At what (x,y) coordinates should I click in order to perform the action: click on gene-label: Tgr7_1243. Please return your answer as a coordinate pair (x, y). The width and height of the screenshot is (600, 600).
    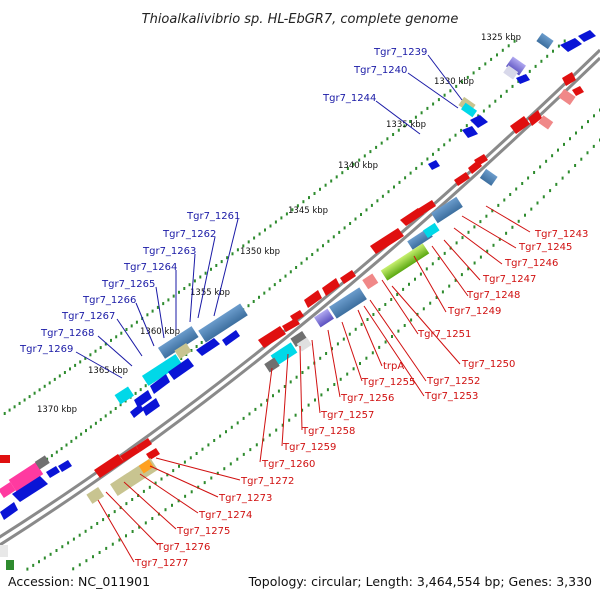
    Looking at the image, I should click on (561, 234).